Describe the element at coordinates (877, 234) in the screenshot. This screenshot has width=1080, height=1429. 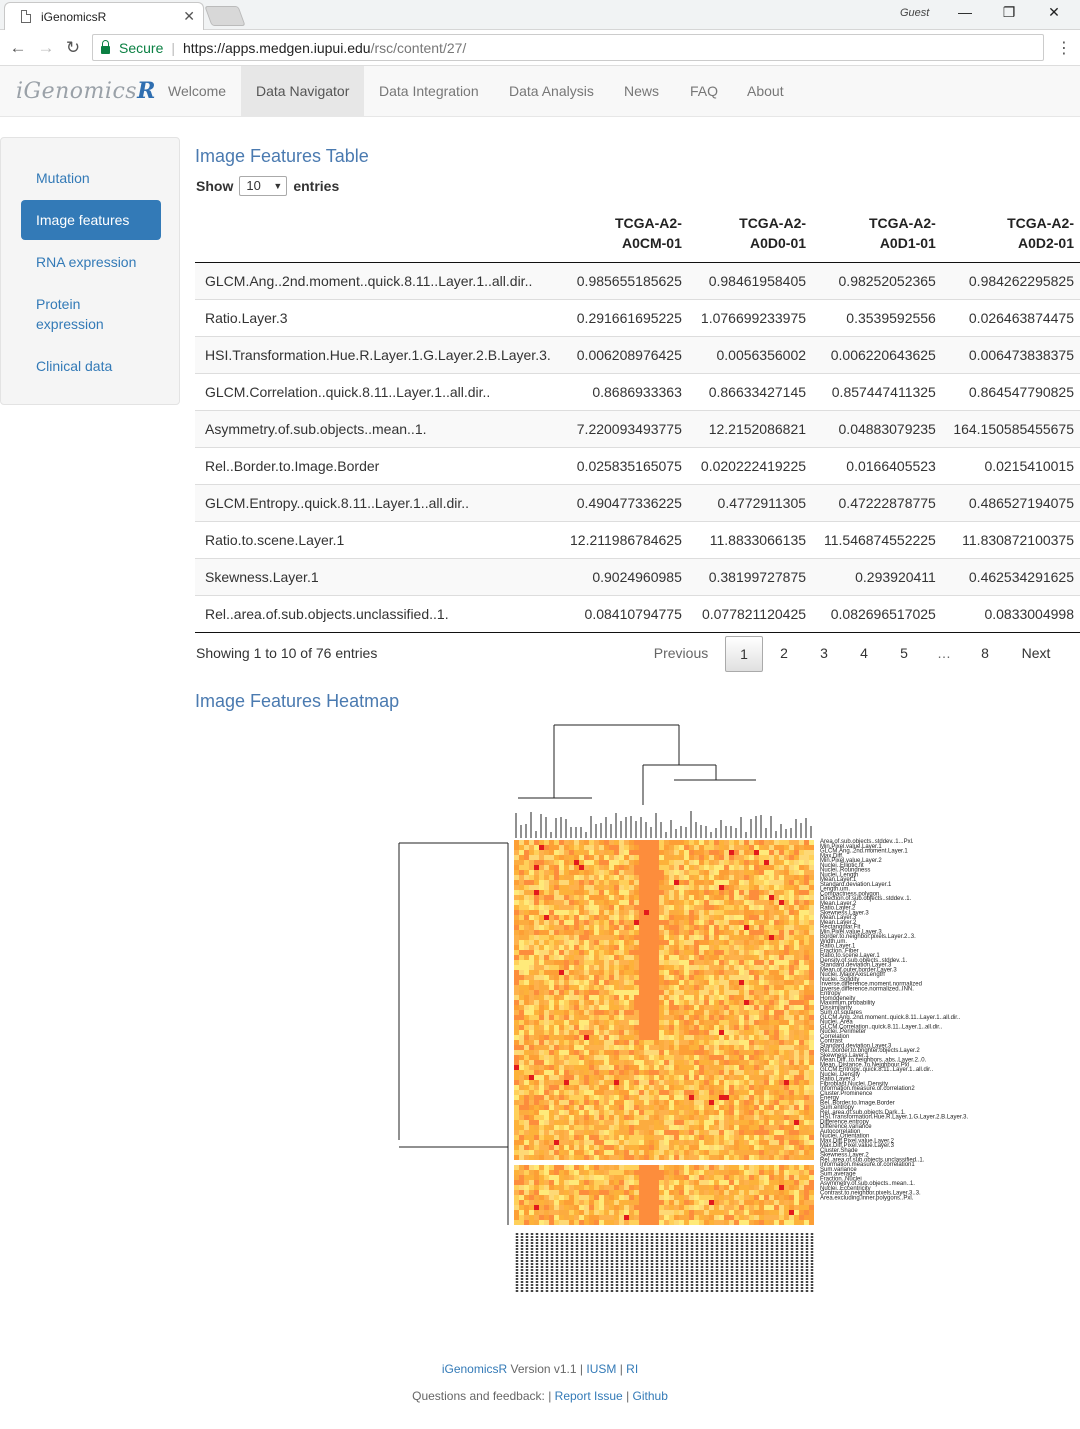
I see `column-header-sample: TCGA-A2- A0D1-01` at that location.